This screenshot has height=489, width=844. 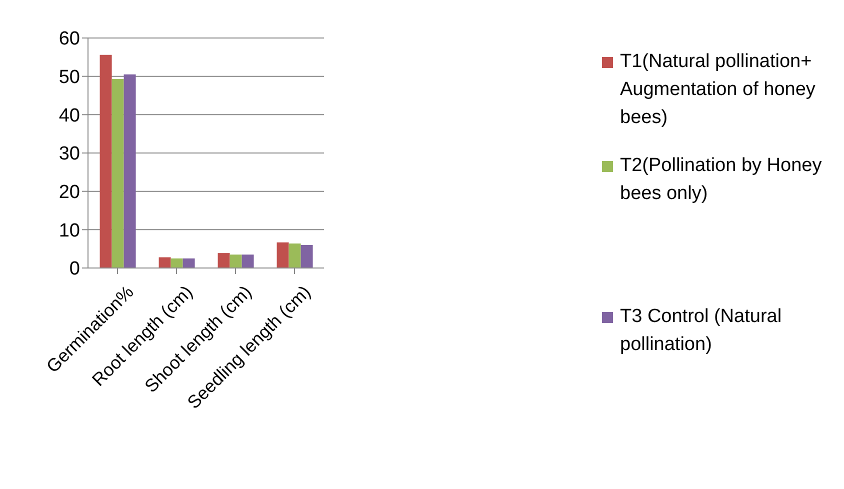 I want to click on y-tick-label: 40, so click(x=69, y=115).